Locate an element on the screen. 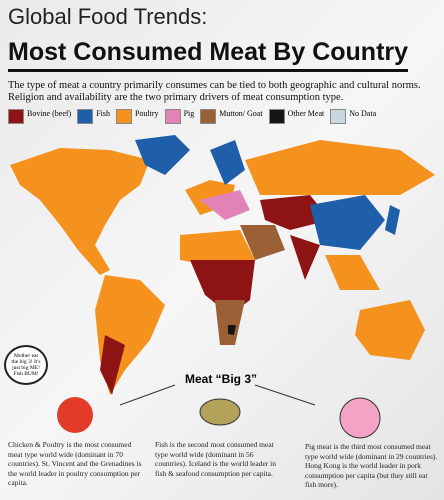  africa-other is located at coordinates (232, 330).